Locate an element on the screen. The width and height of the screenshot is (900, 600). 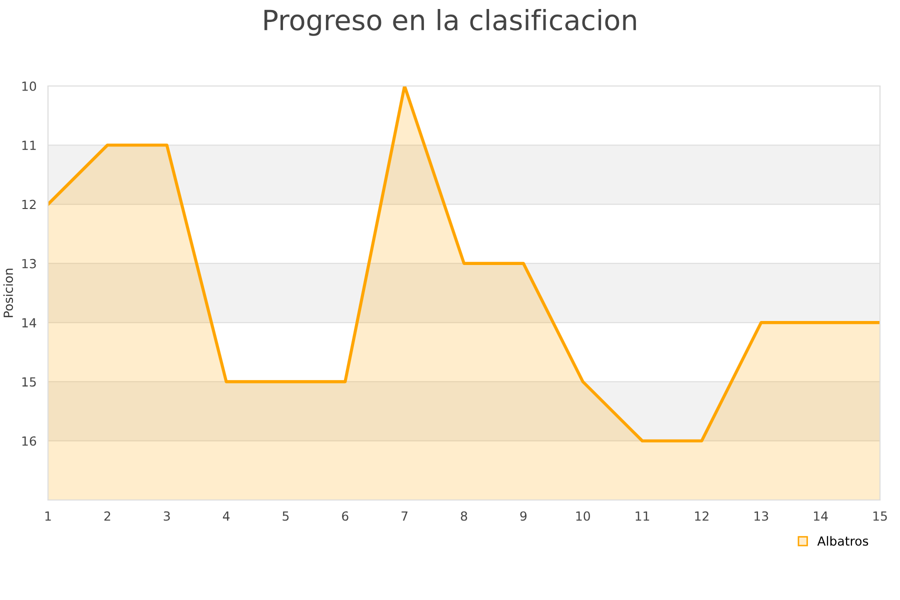
y-tick-label: 14 is located at coordinates (29, 323).